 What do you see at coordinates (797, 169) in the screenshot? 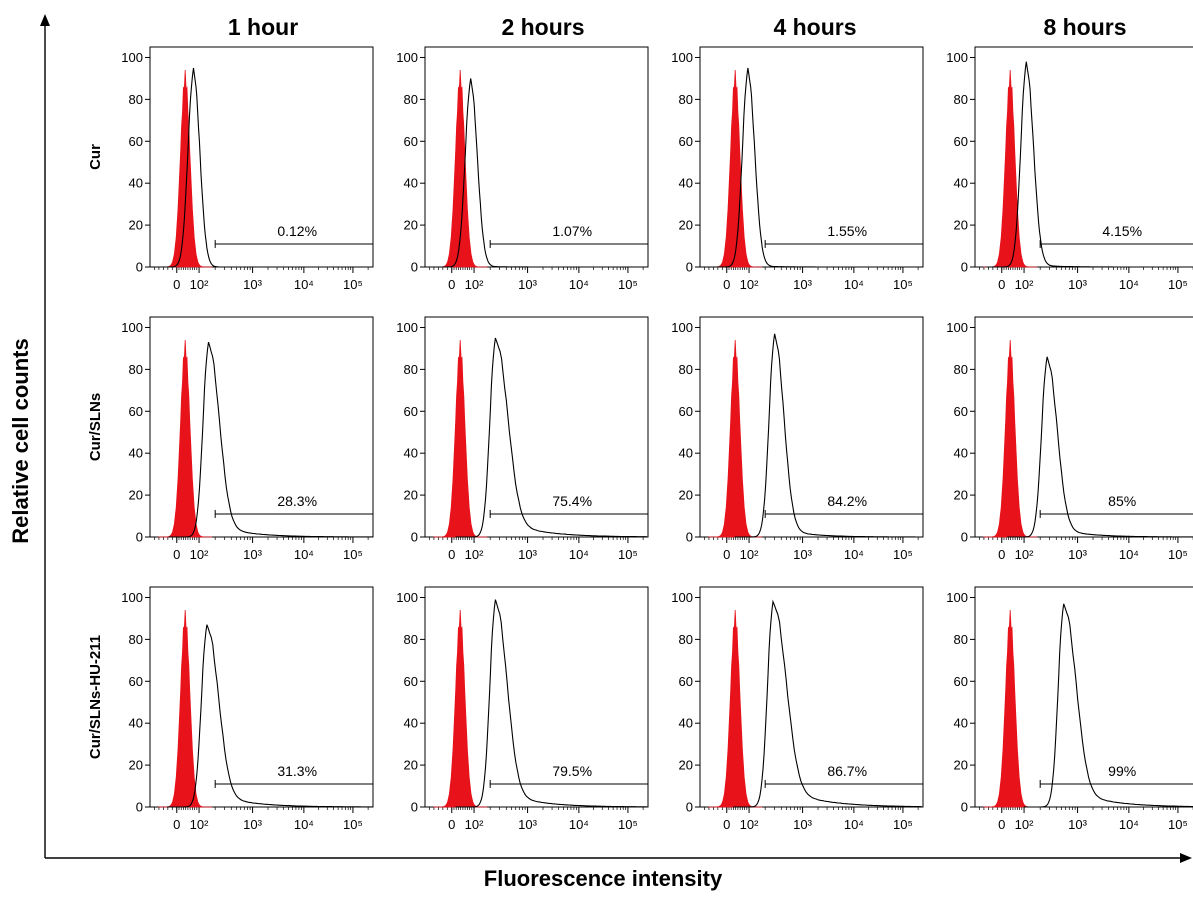
I see `histogram-panel: 0 20 40 60 80 100 0 10² 10³ 10⁴ 10⁵ 1.55%` at bounding box center [797, 169].